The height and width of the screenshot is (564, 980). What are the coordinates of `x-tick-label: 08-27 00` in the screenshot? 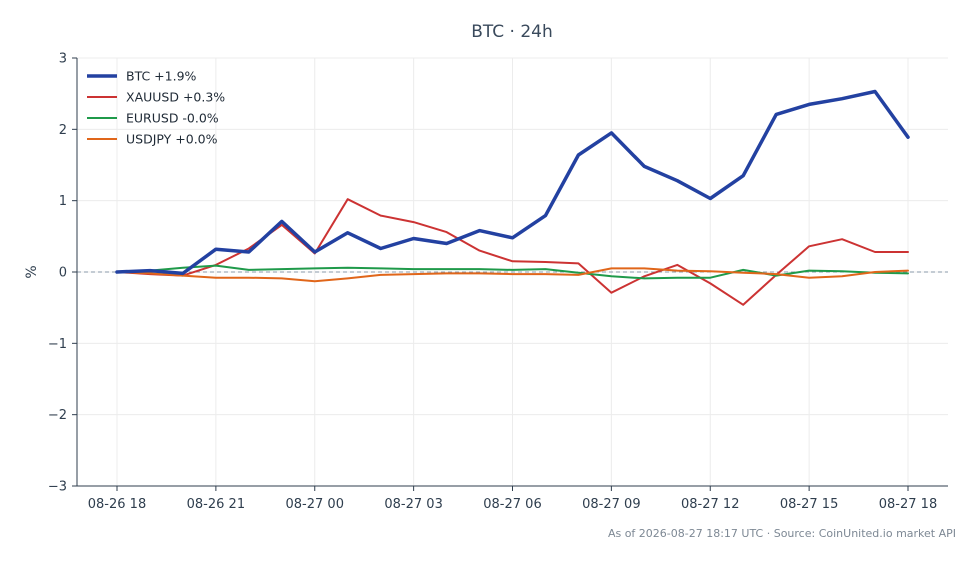 It's located at (315, 504).